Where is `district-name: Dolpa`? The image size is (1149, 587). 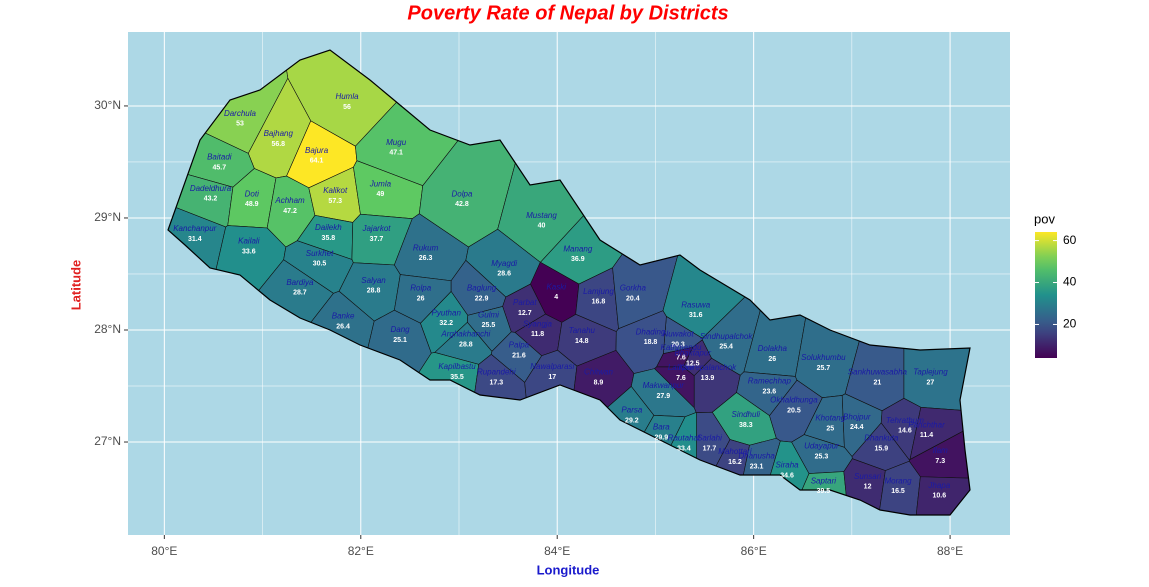 district-name: Dolpa is located at coordinates (461, 194).